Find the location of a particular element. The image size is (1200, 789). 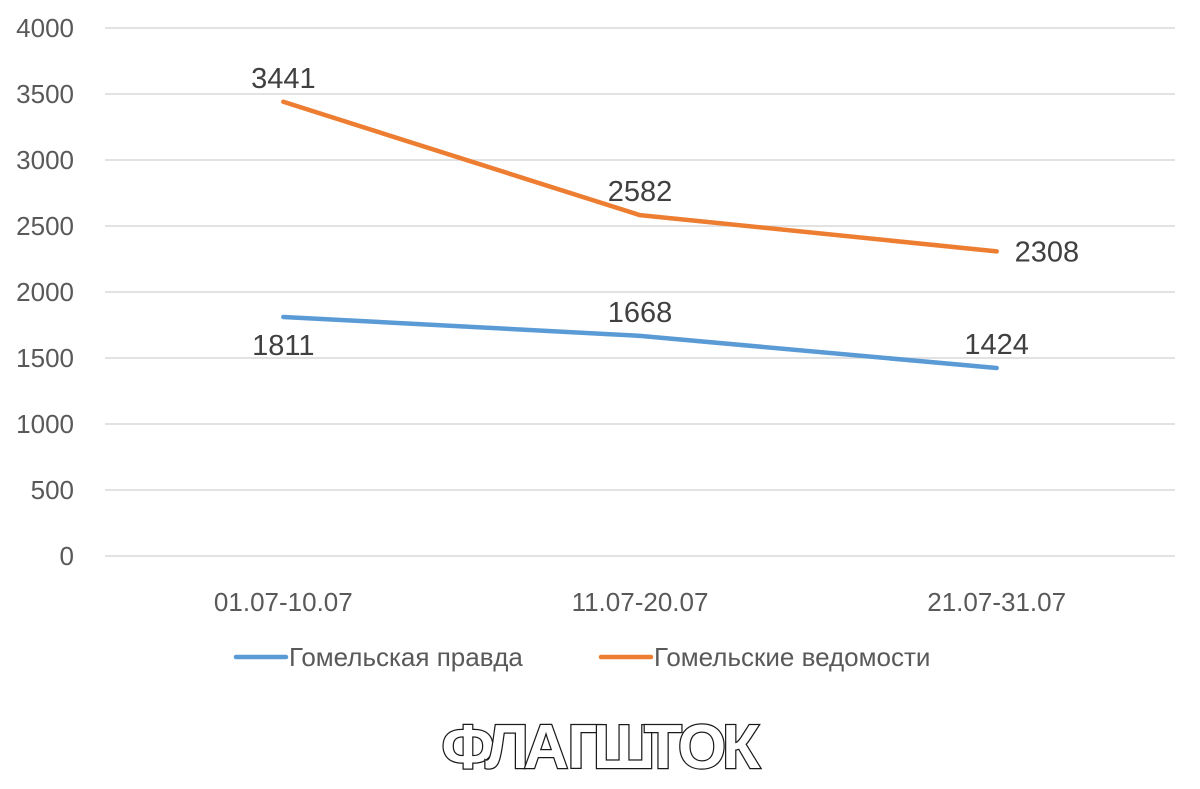

y-tick-label: 0 is located at coordinates (67, 556).